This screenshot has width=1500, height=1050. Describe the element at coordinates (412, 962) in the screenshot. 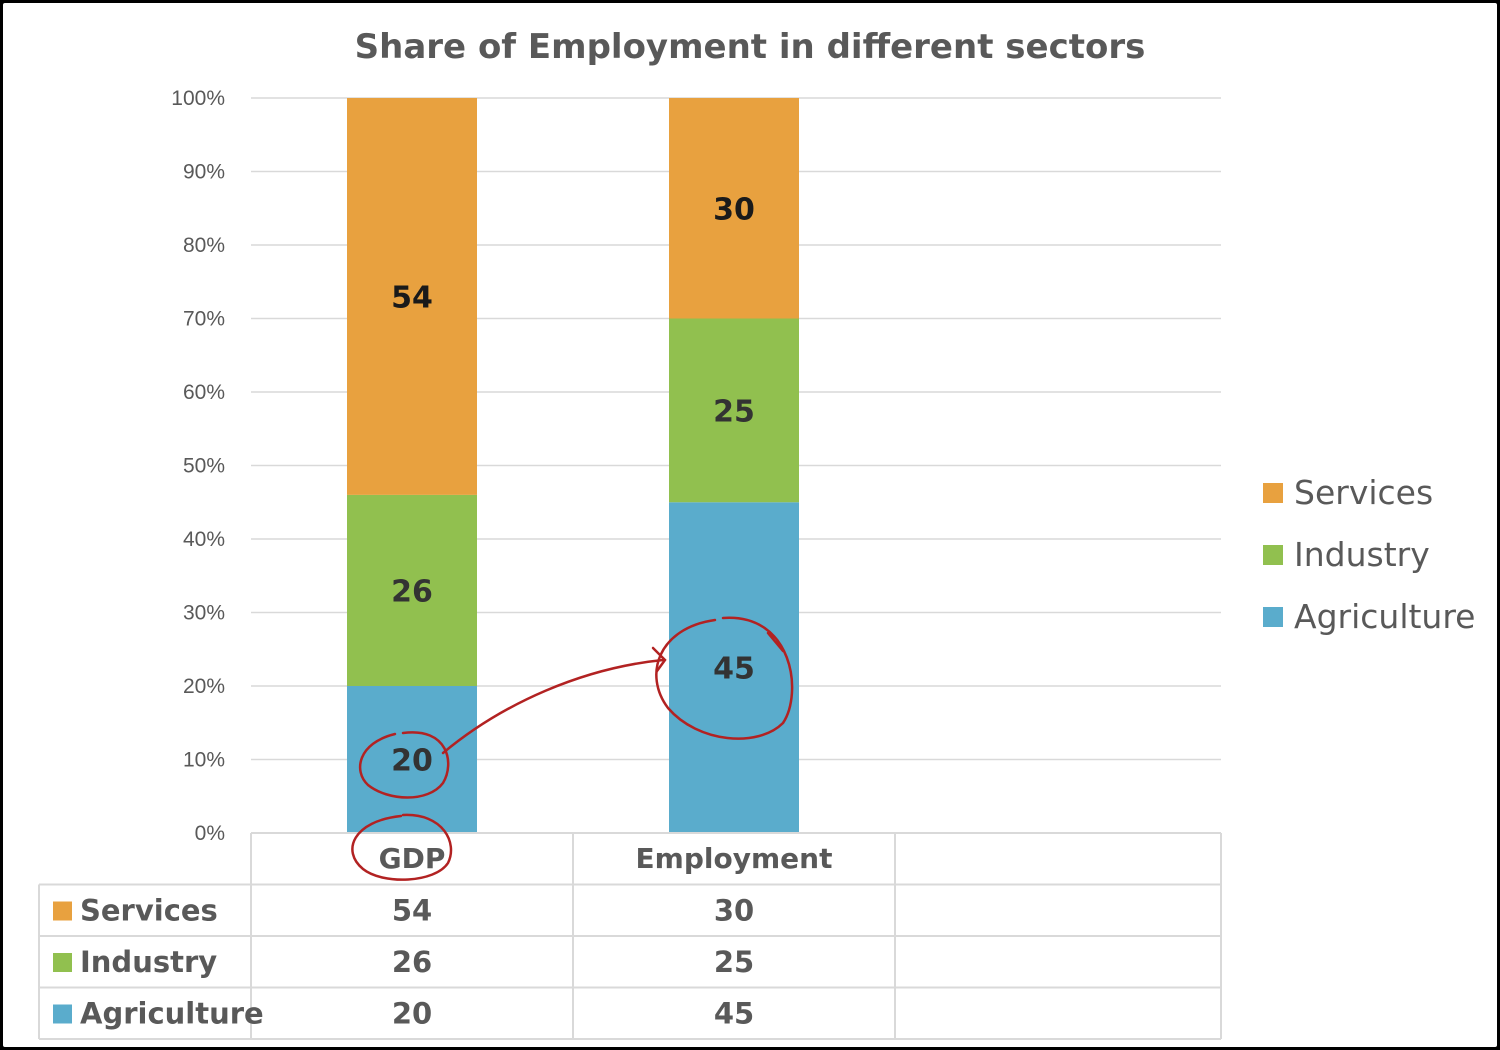

I see `table-cell: 26` at that location.